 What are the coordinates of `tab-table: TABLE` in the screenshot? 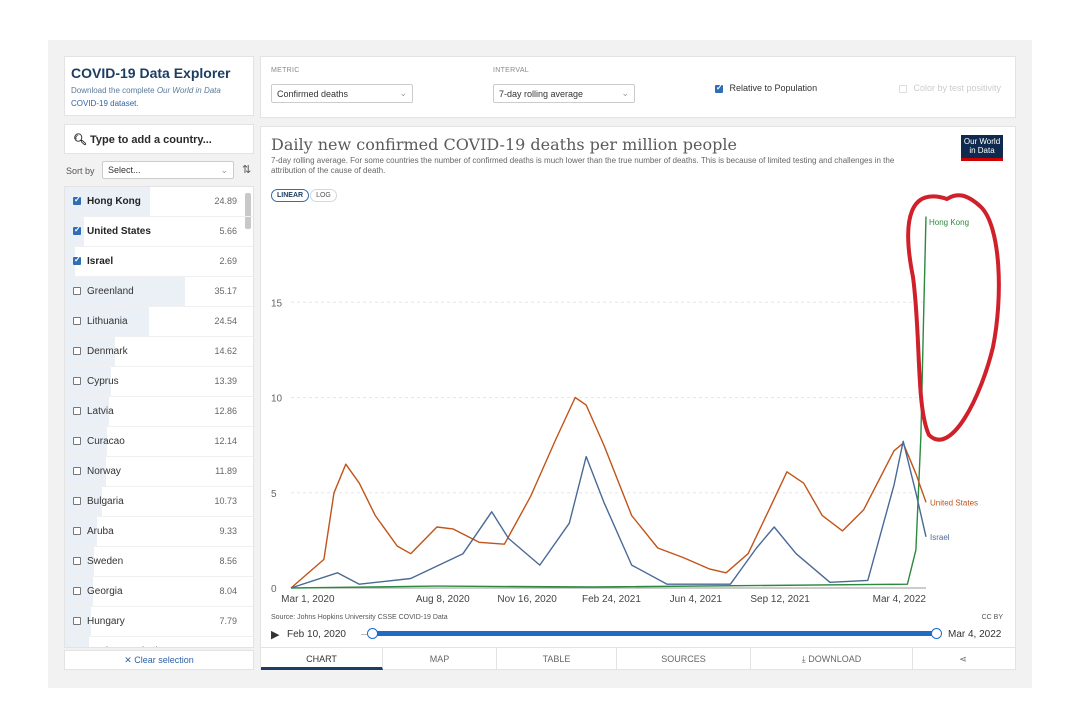 It's located at (557, 659).